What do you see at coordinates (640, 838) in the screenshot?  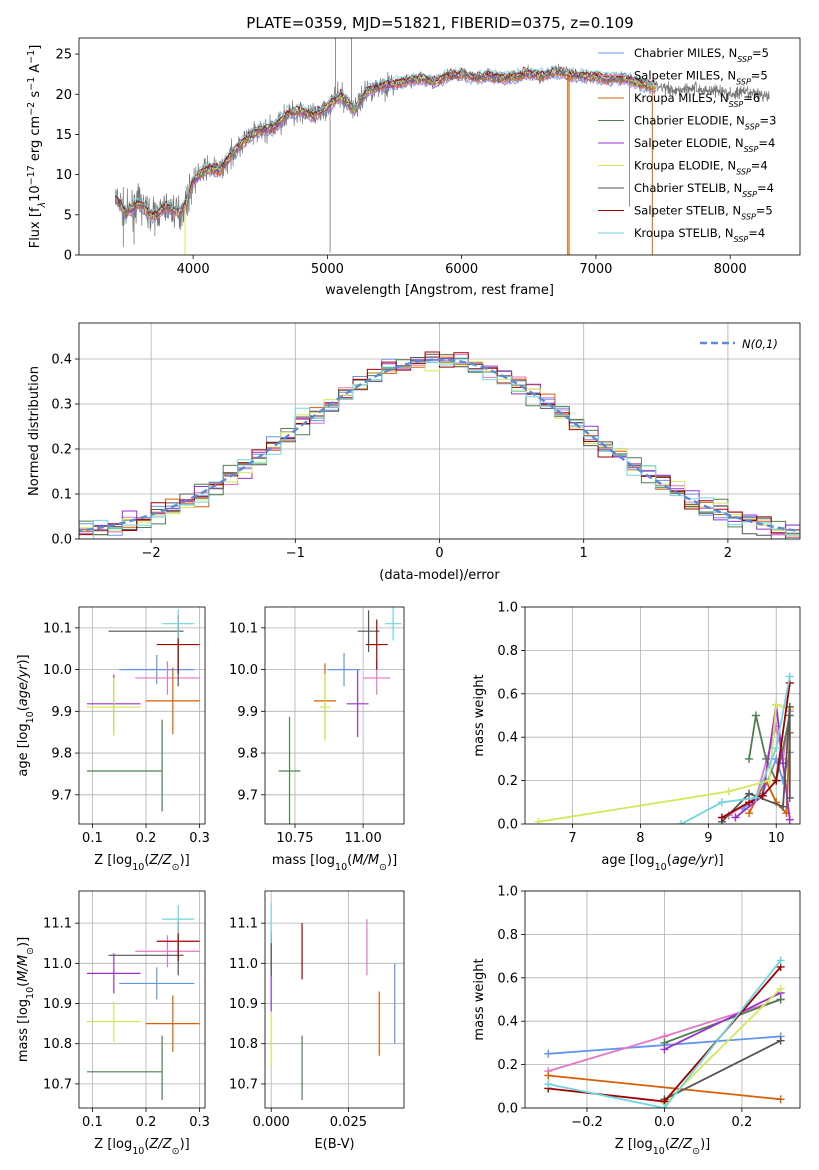 I see `x-tick-label: 8` at bounding box center [640, 838].